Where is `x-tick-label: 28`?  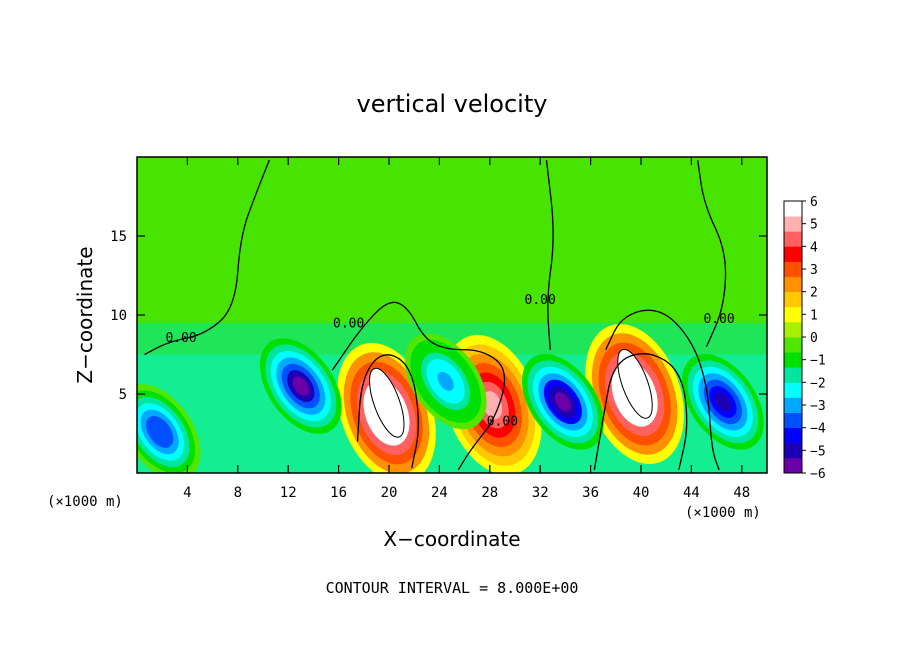
x-tick-label: 28 is located at coordinates (489, 493).